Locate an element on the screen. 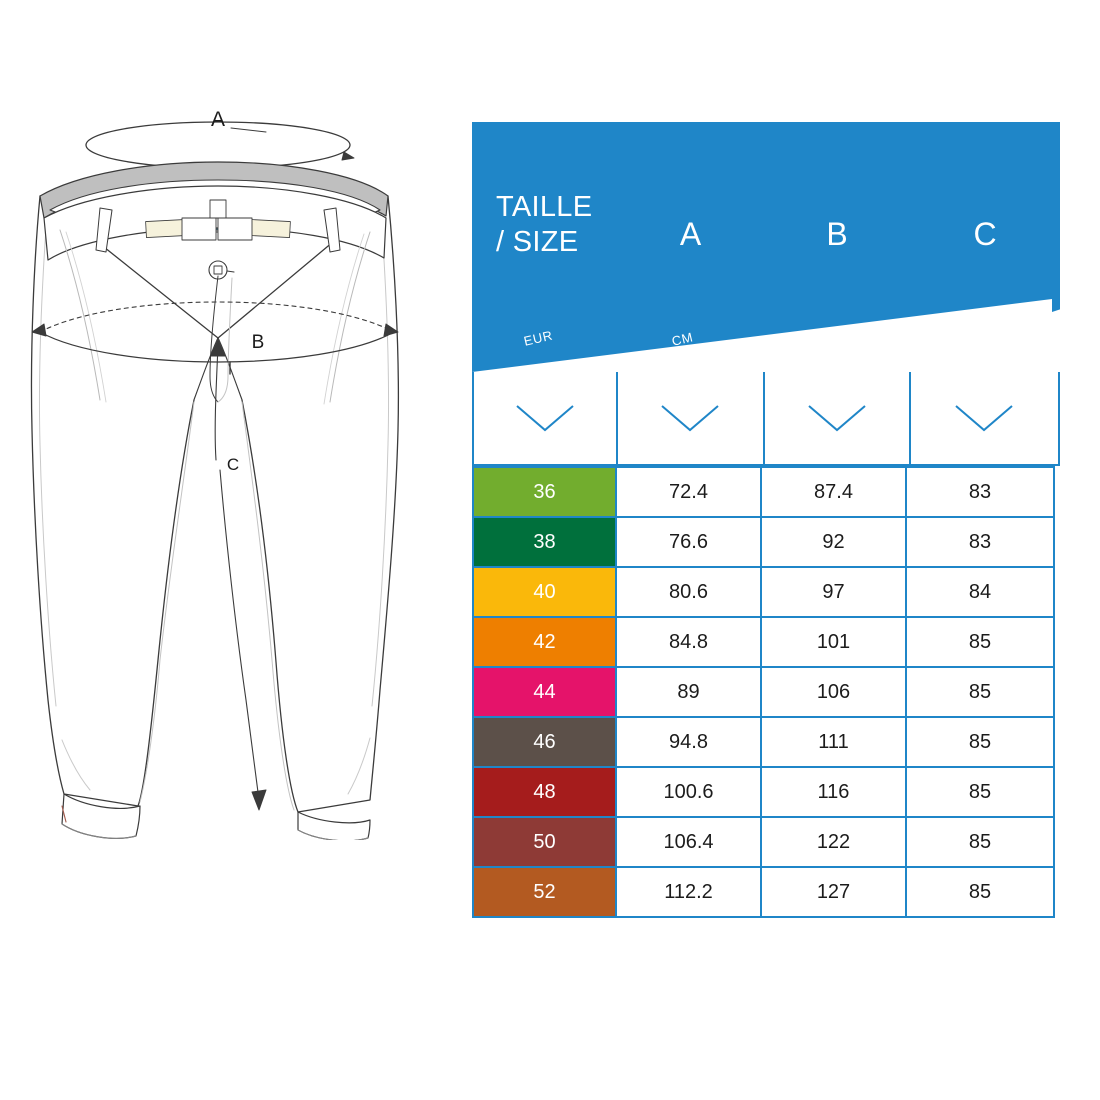  measure-label-c: C is located at coordinates (233, 464).